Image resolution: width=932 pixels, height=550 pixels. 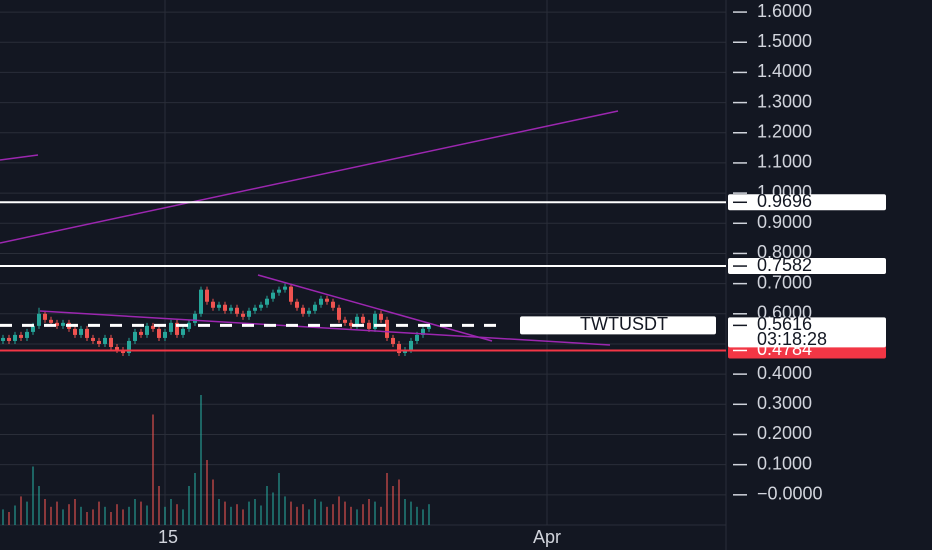 What do you see at coordinates (784, 71) in the screenshot?
I see `y-tick-label: 1.4000` at bounding box center [784, 71].